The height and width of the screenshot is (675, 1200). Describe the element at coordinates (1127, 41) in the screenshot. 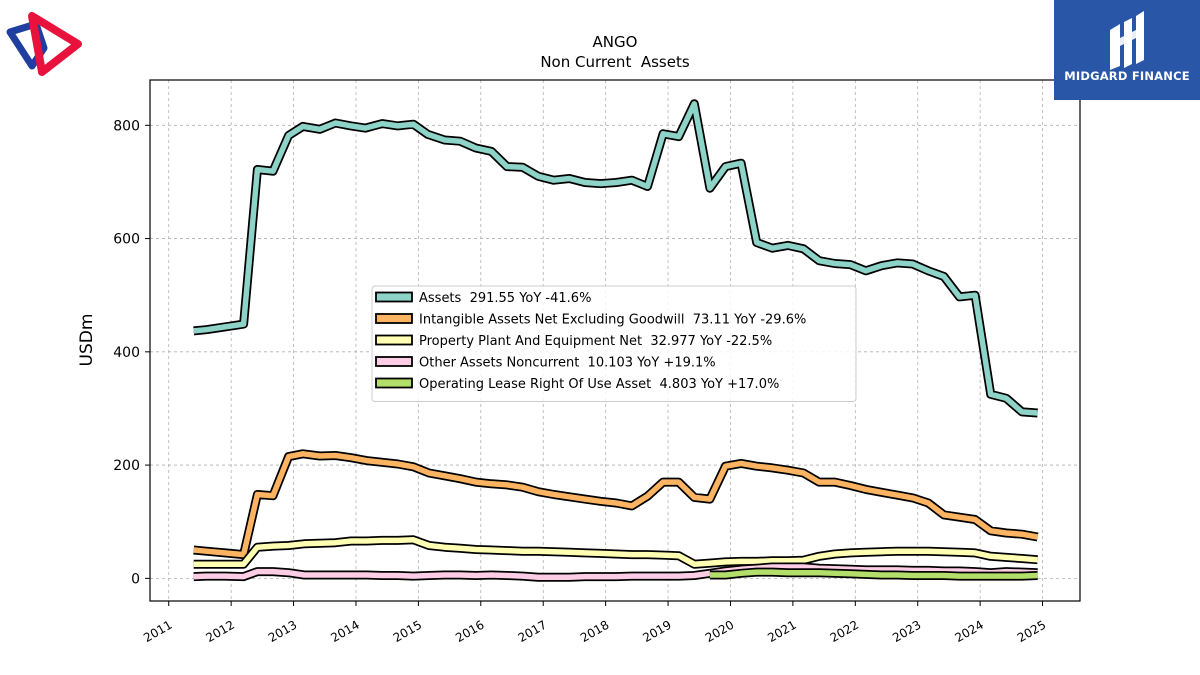

I see `brand-mark-icon` at that location.